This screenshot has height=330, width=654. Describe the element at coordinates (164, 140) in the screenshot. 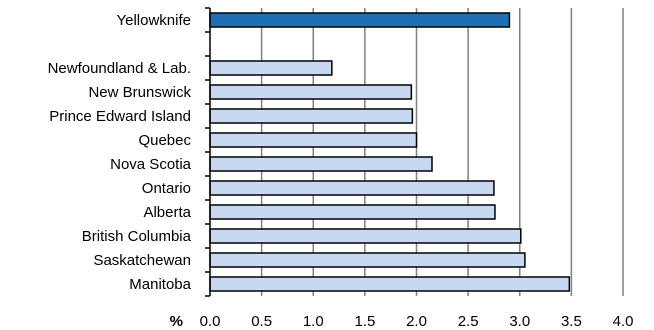

I see `category-label: Quebec` at that location.